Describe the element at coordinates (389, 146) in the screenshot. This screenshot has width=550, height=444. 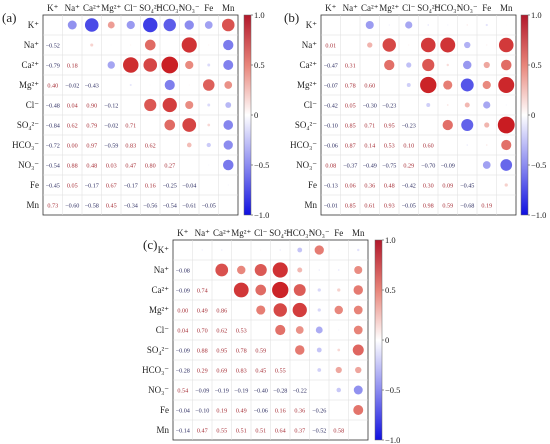
I see `corr-value: 0.53` at that location.